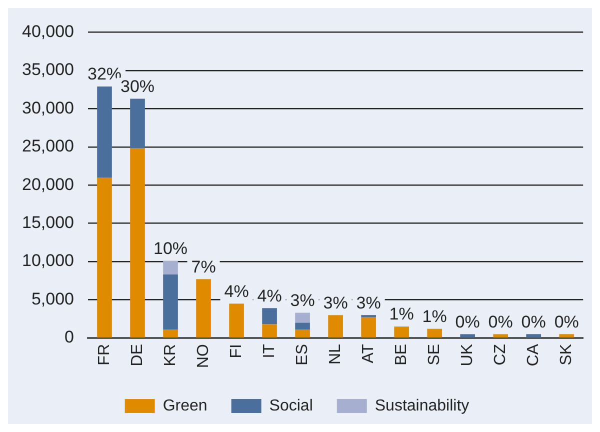  Describe the element at coordinates (137, 86) in the screenshot. I see `annotation: 30%` at that location.